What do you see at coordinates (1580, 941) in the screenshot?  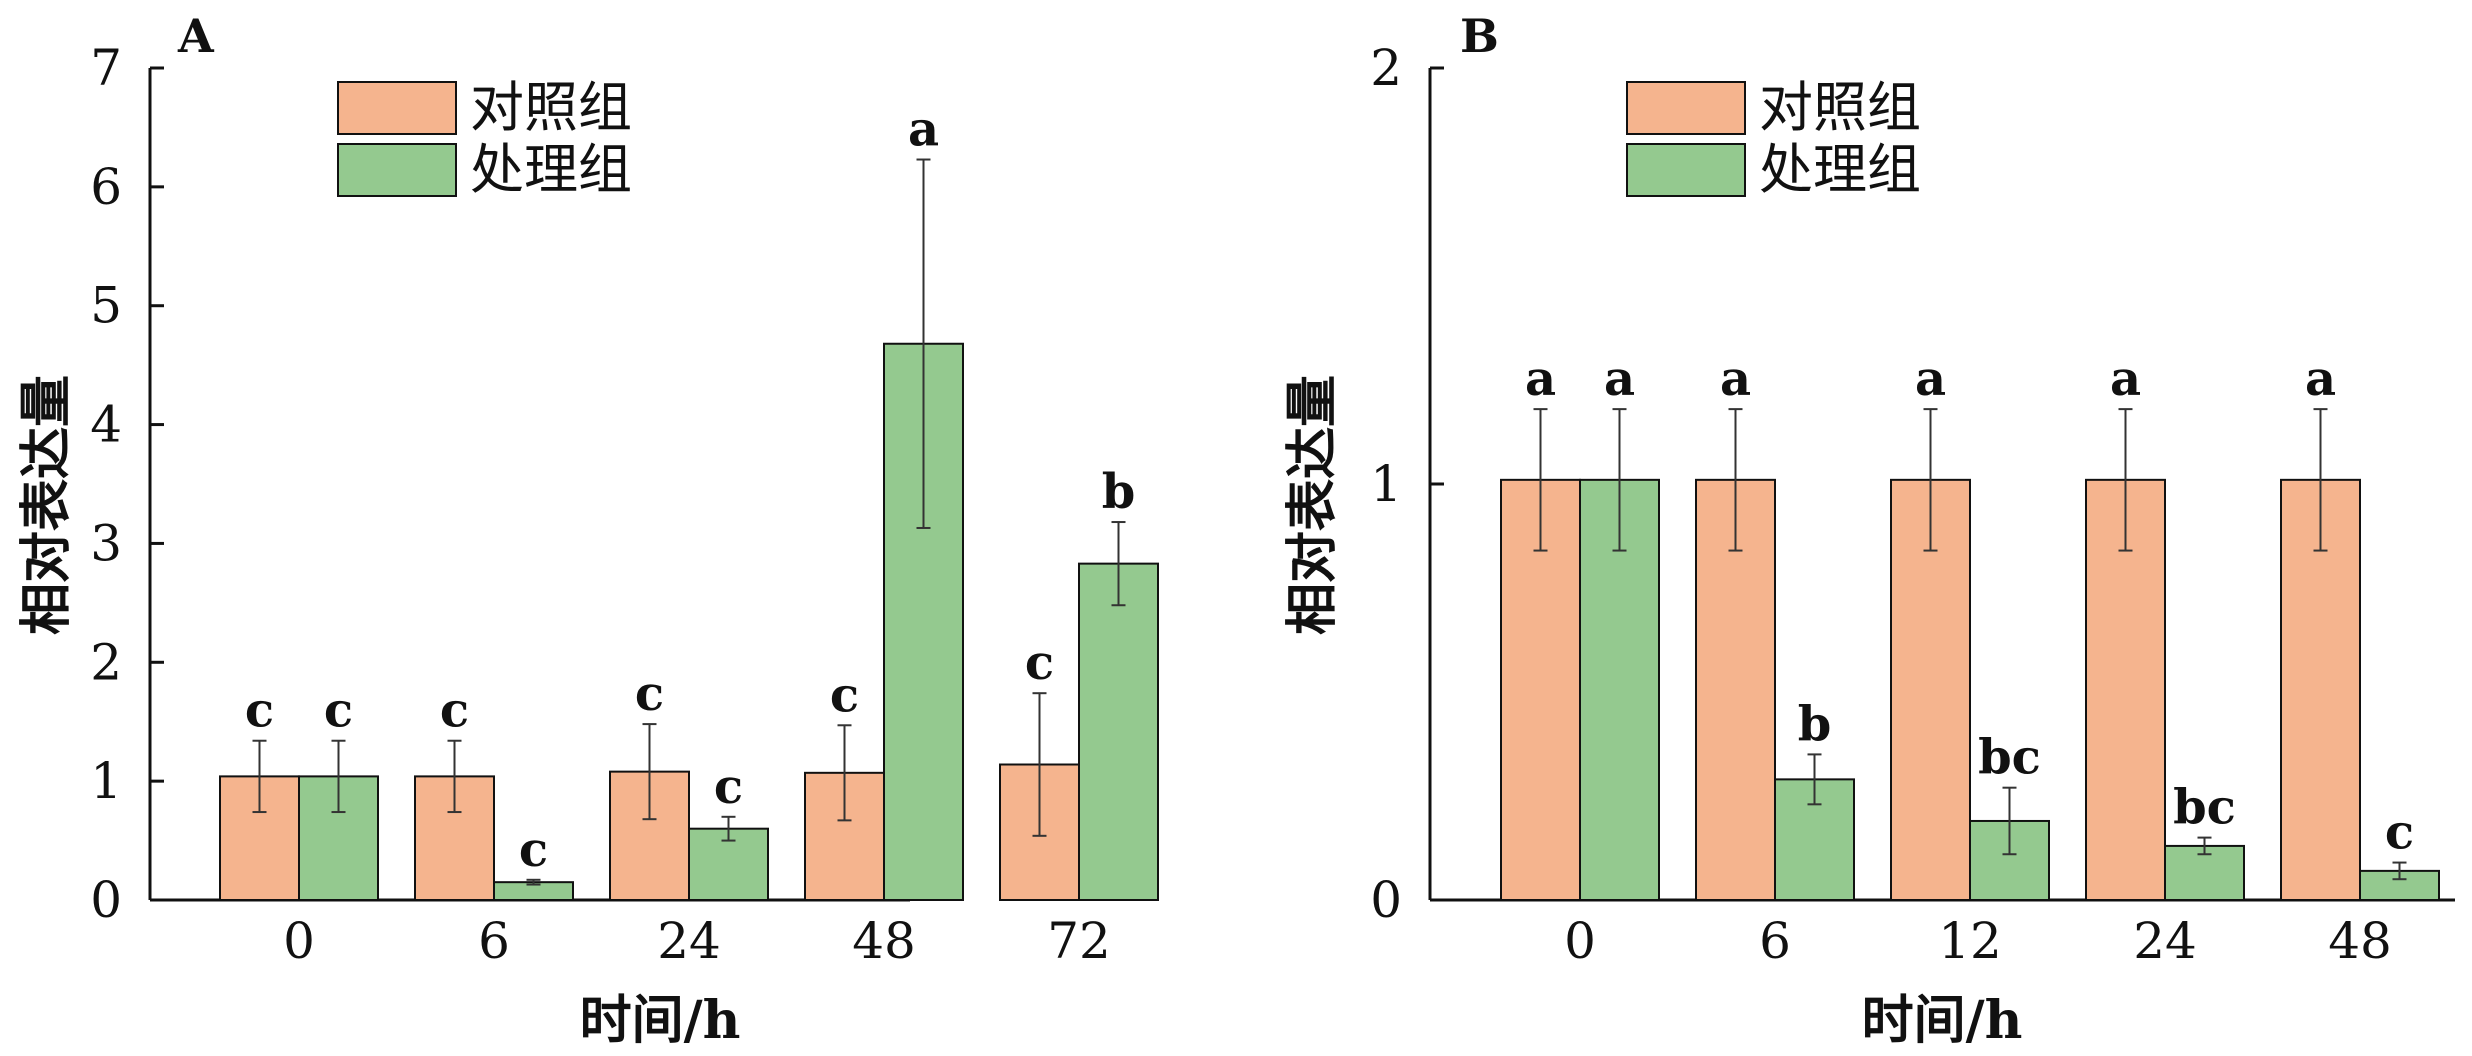 I see `panel-b-x-tick-label: 0` at bounding box center [1580, 941].